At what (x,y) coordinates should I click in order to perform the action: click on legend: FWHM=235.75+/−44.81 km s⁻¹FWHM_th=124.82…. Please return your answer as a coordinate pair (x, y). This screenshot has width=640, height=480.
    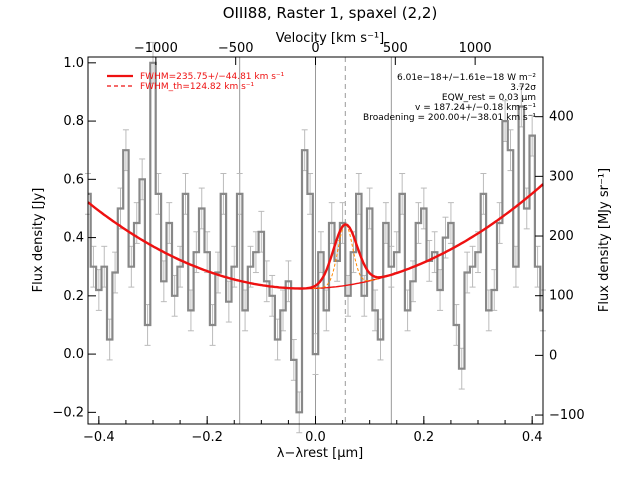
    Looking at the image, I should click on (196, 82).